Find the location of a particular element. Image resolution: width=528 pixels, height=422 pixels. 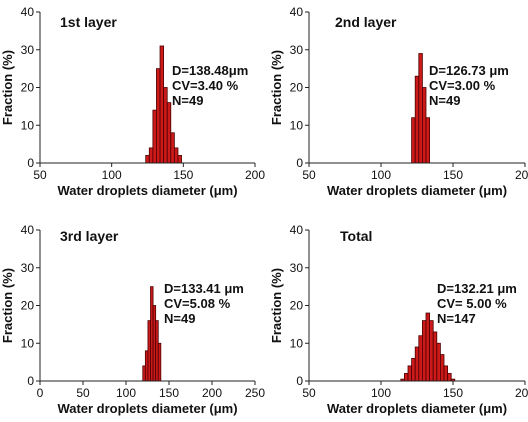

stats-annotation: CV= 5.00 % is located at coordinates (472, 303).